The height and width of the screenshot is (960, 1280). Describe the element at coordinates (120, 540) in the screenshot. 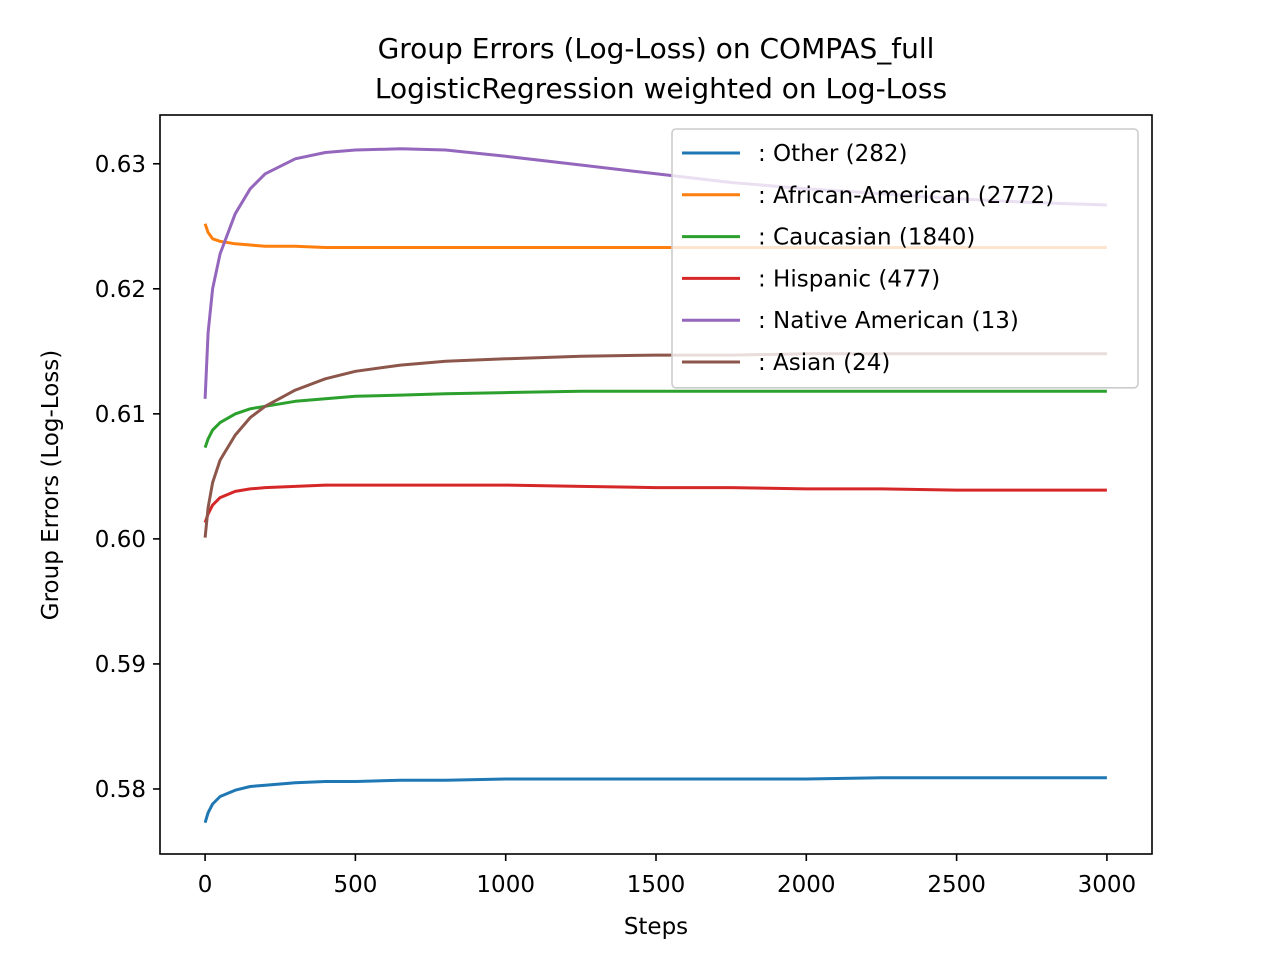

I see `y-tick-label: 0.60` at that location.